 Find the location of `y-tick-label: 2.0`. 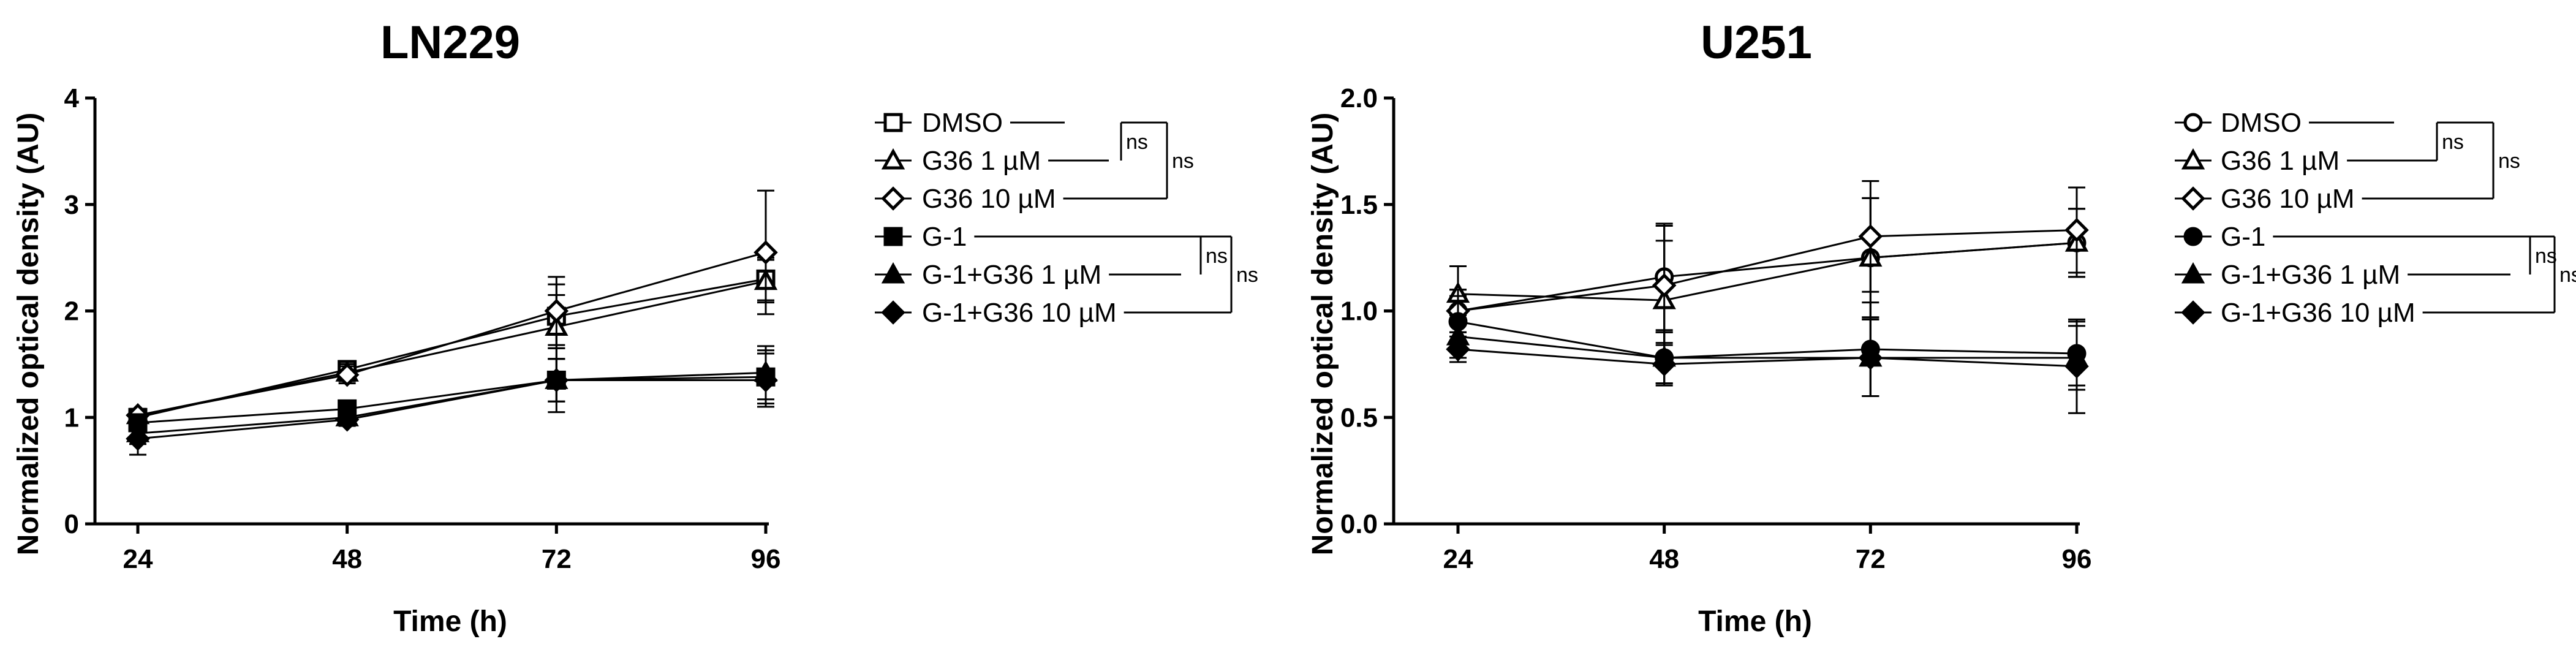

y-tick-label: 2.0 is located at coordinates (1359, 98).